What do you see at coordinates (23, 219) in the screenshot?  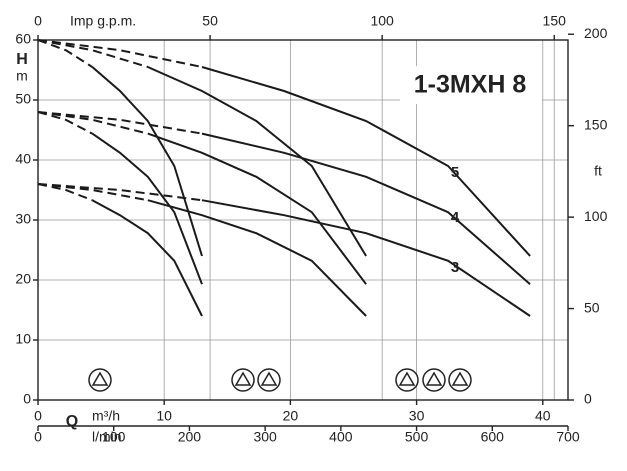 I see `y-tick-label: 30` at bounding box center [23, 219].